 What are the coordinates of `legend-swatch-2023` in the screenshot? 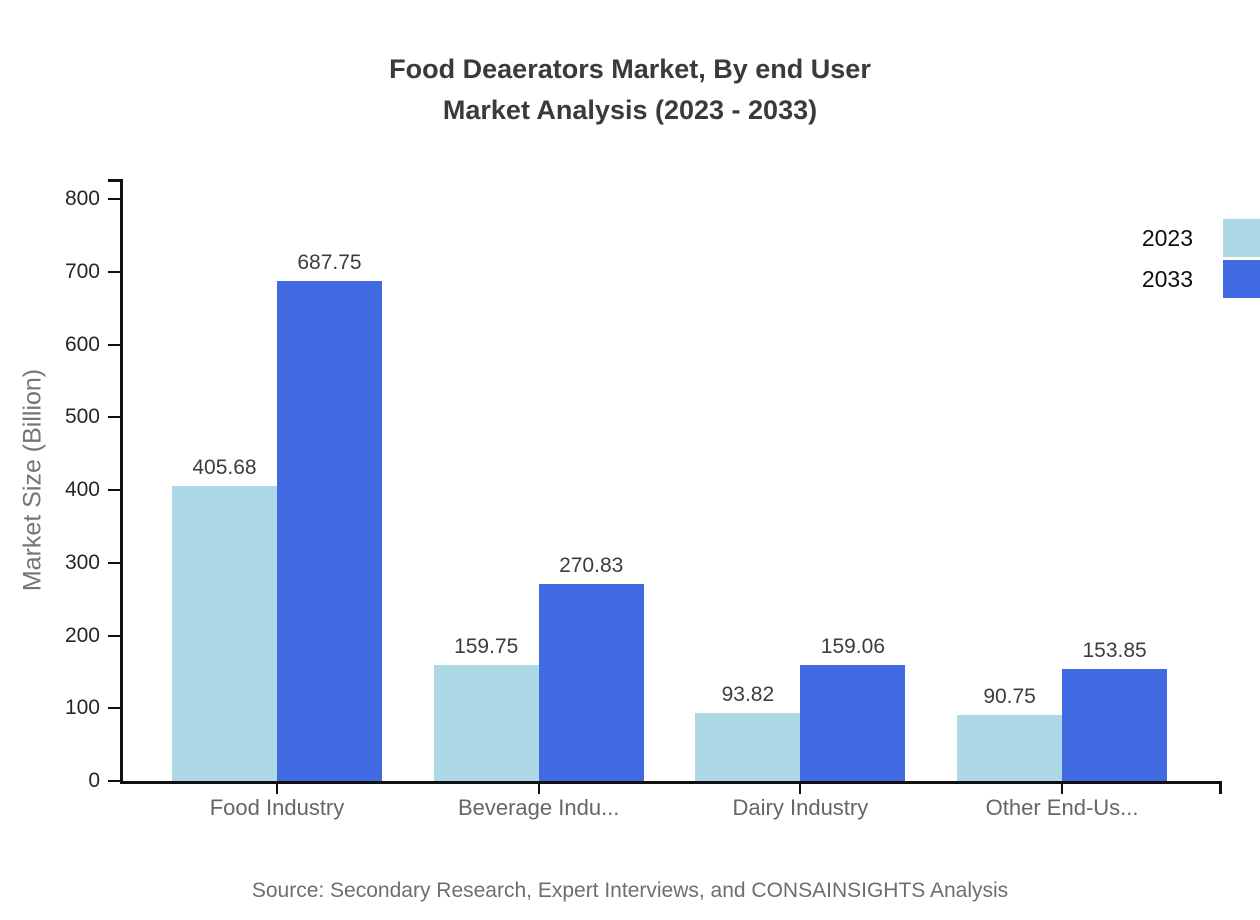 It's located at (1241, 238).